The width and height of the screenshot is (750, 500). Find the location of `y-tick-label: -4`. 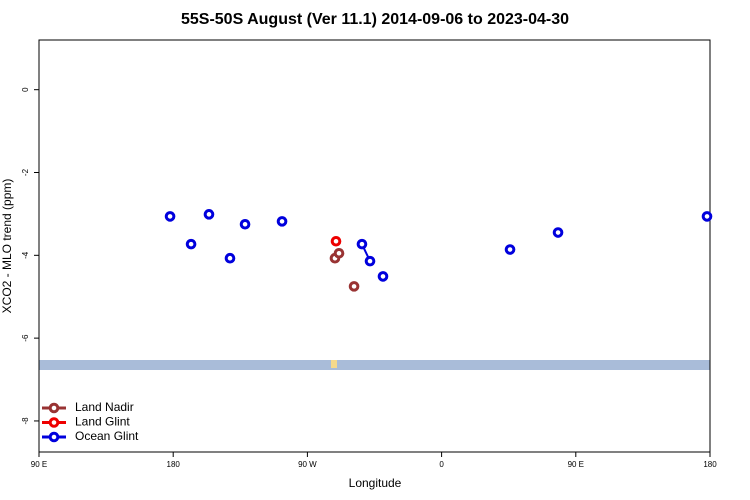

y-tick-label: -4 is located at coordinates (25, 255).